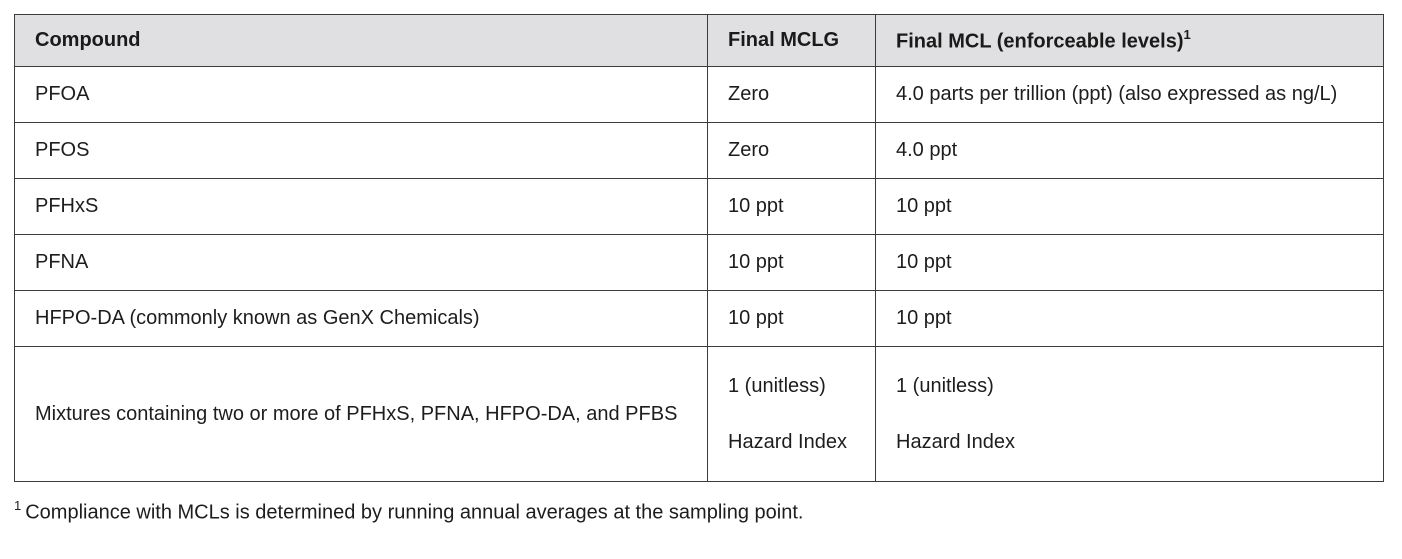 The height and width of the screenshot is (559, 1402). I want to click on mcl-unit-line: Hazard Index, so click(955, 441).